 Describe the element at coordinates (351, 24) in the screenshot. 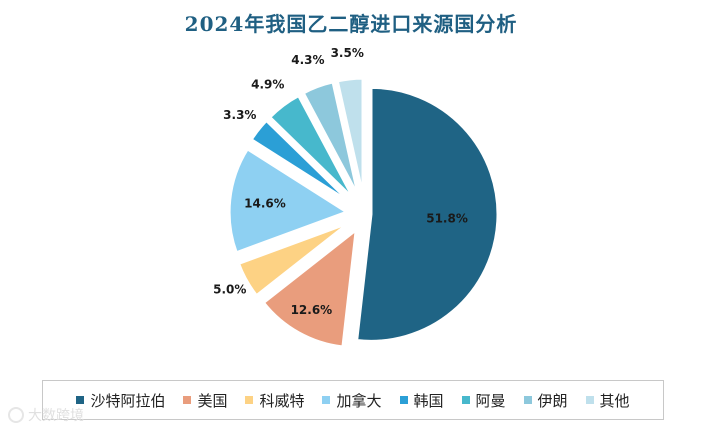

I see `chart-title: 2024年我国乙二醇进口来源国分析` at that location.